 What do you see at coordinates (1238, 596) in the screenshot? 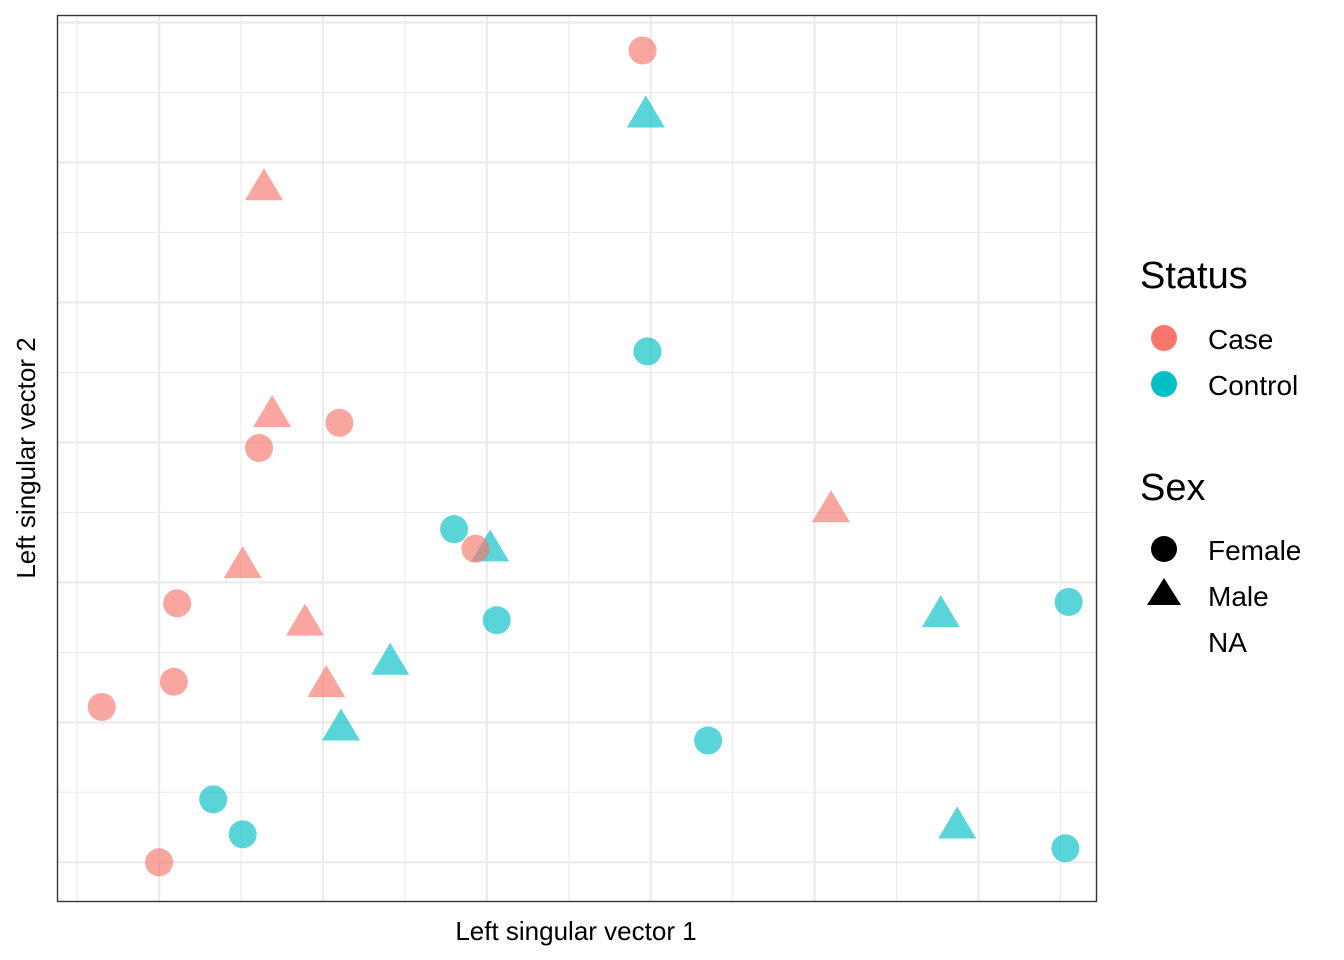
I see `legend-male-label: Male` at bounding box center [1238, 596].